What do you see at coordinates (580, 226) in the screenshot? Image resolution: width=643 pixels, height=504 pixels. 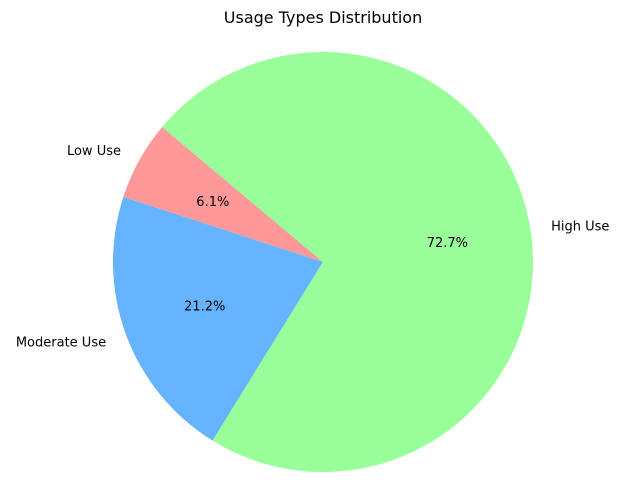 I see `pie-category-label-high-use: High Use` at bounding box center [580, 226].